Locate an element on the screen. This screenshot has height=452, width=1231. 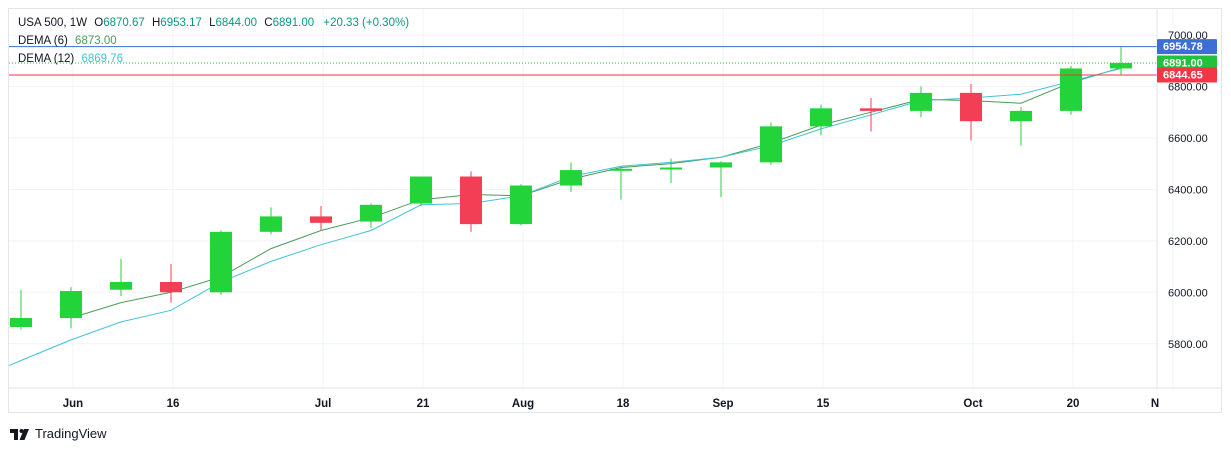
dema12-value: 6869.76 is located at coordinates (102, 59).